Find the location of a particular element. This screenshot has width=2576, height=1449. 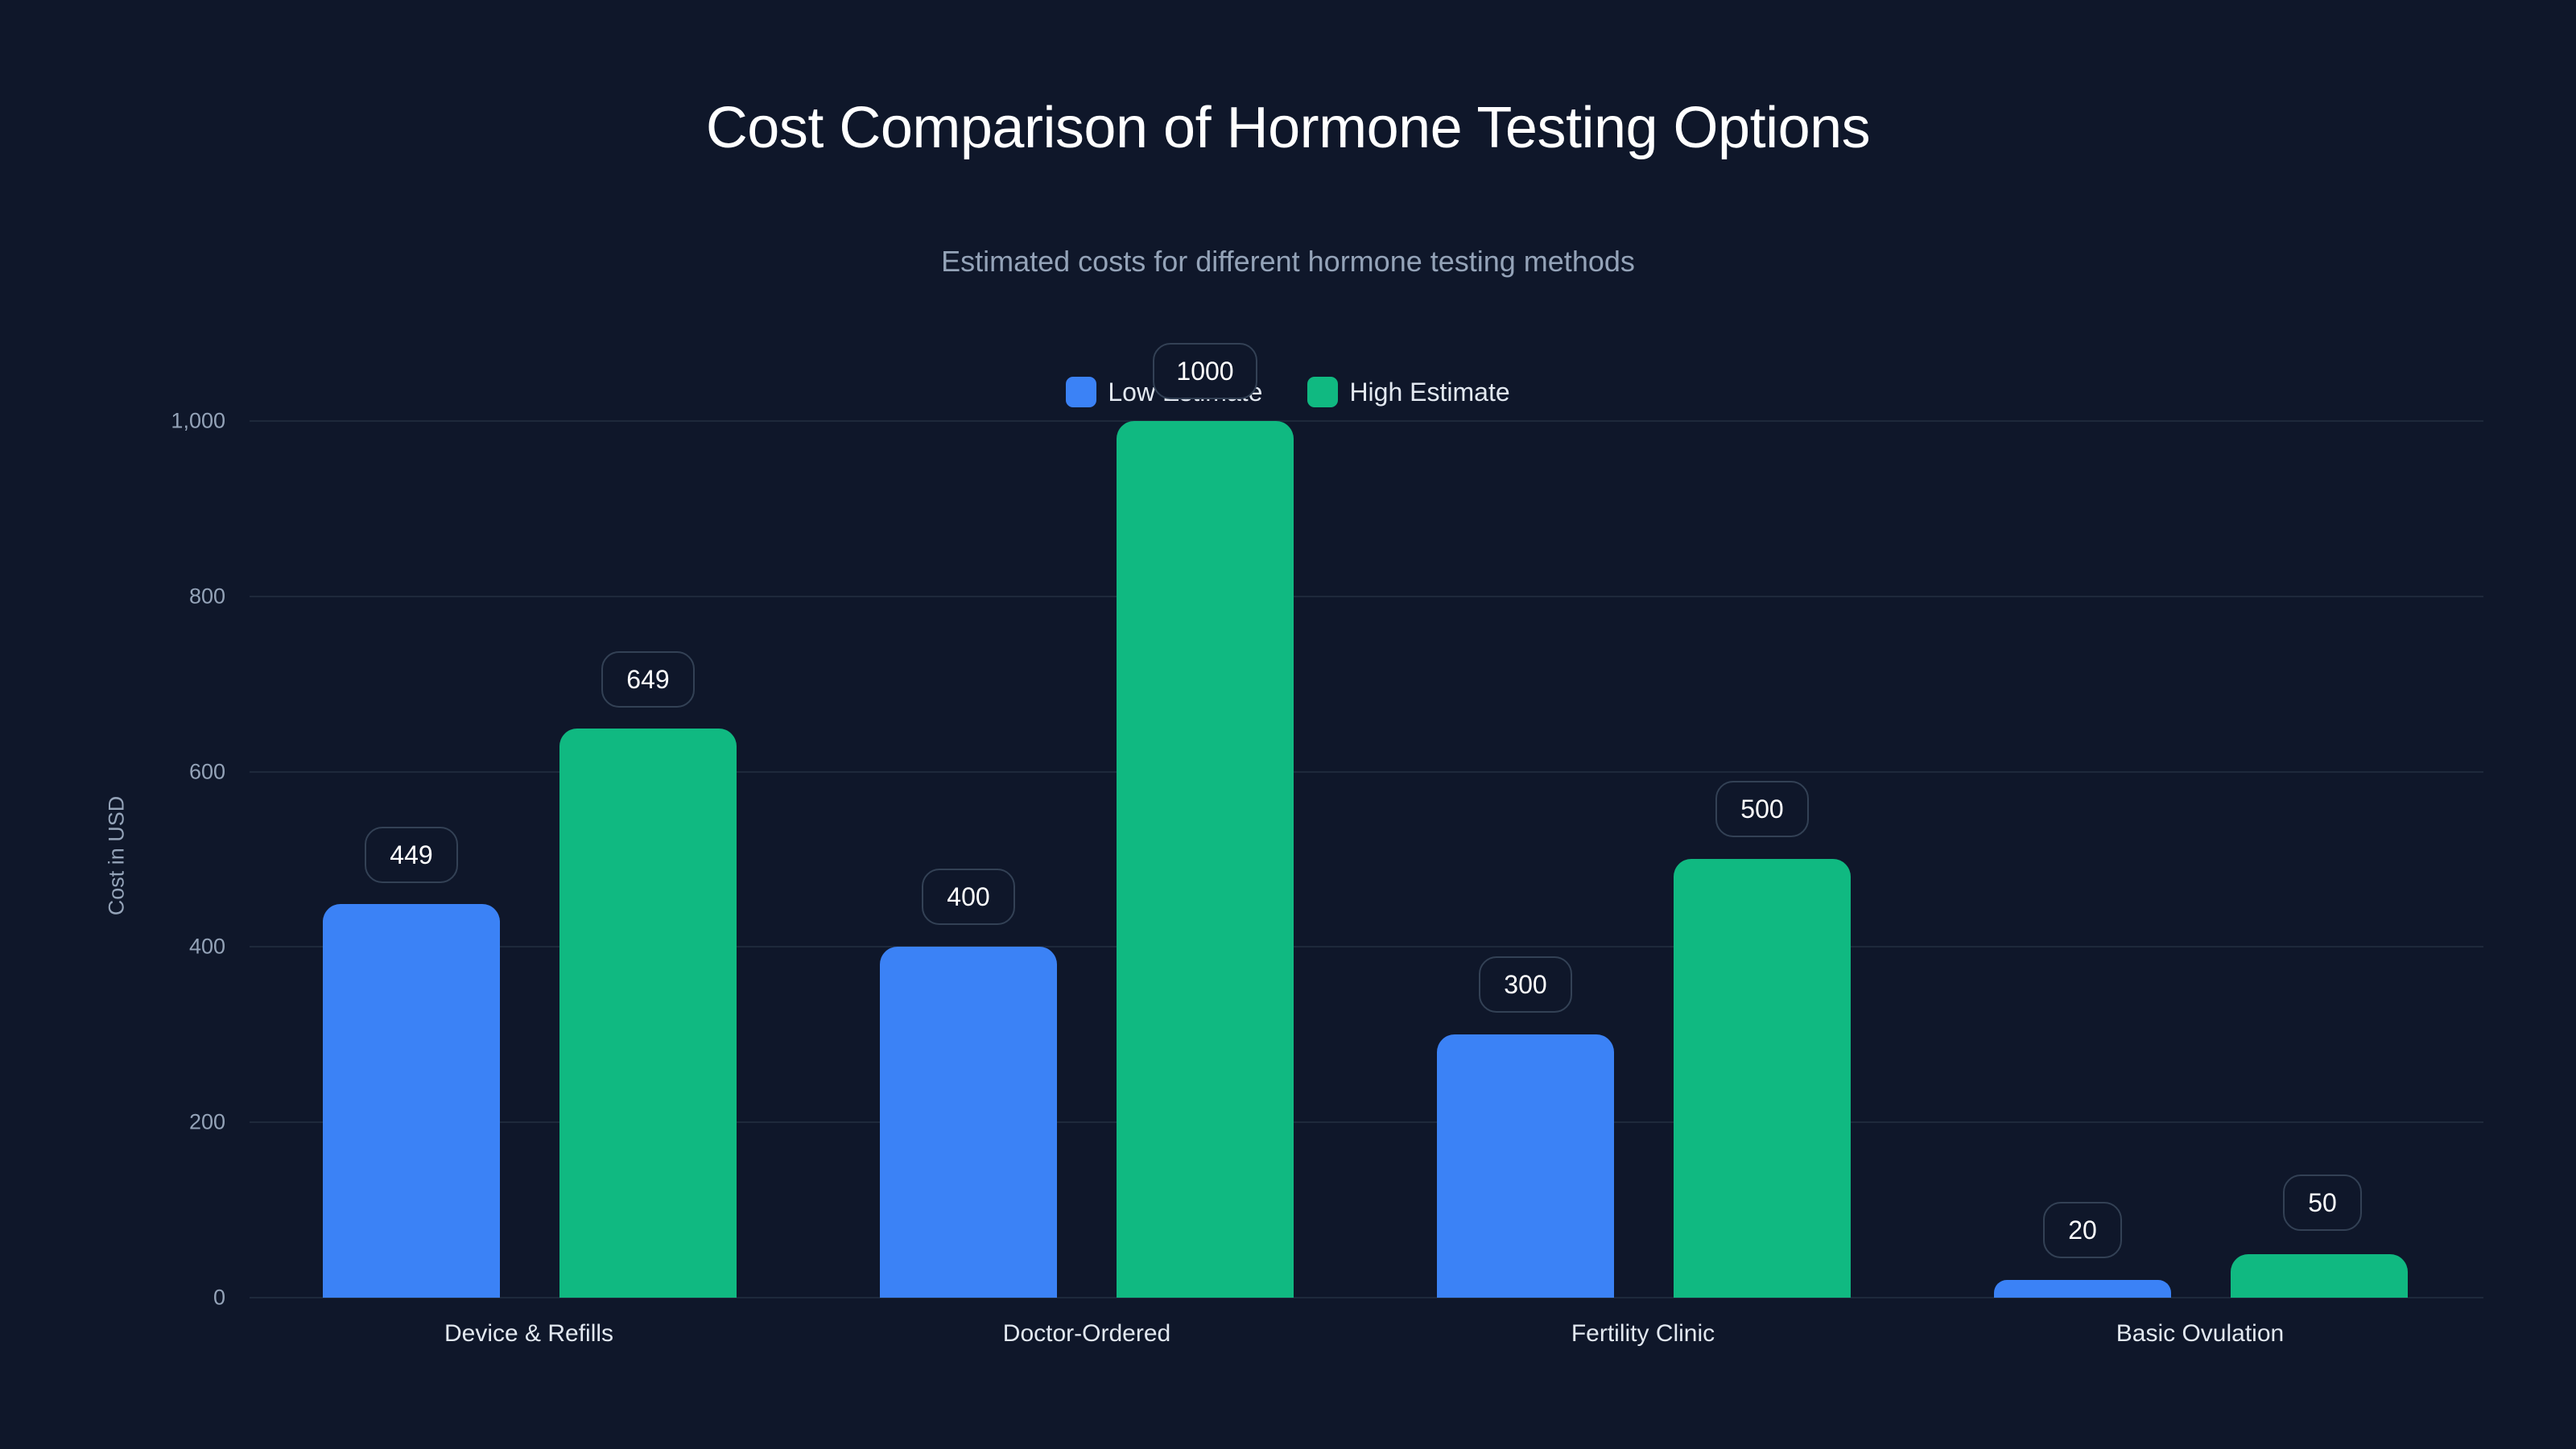

value-label: 300 is located at coordinates (1525, 984).